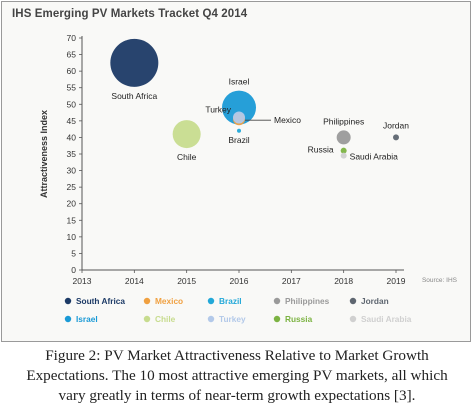 Image resolution: width=474 pixels, height=417 pixels. Describe the element at coordinates (218, 110) in the screenshot. I see `label-turkey: Turkey` at that location.